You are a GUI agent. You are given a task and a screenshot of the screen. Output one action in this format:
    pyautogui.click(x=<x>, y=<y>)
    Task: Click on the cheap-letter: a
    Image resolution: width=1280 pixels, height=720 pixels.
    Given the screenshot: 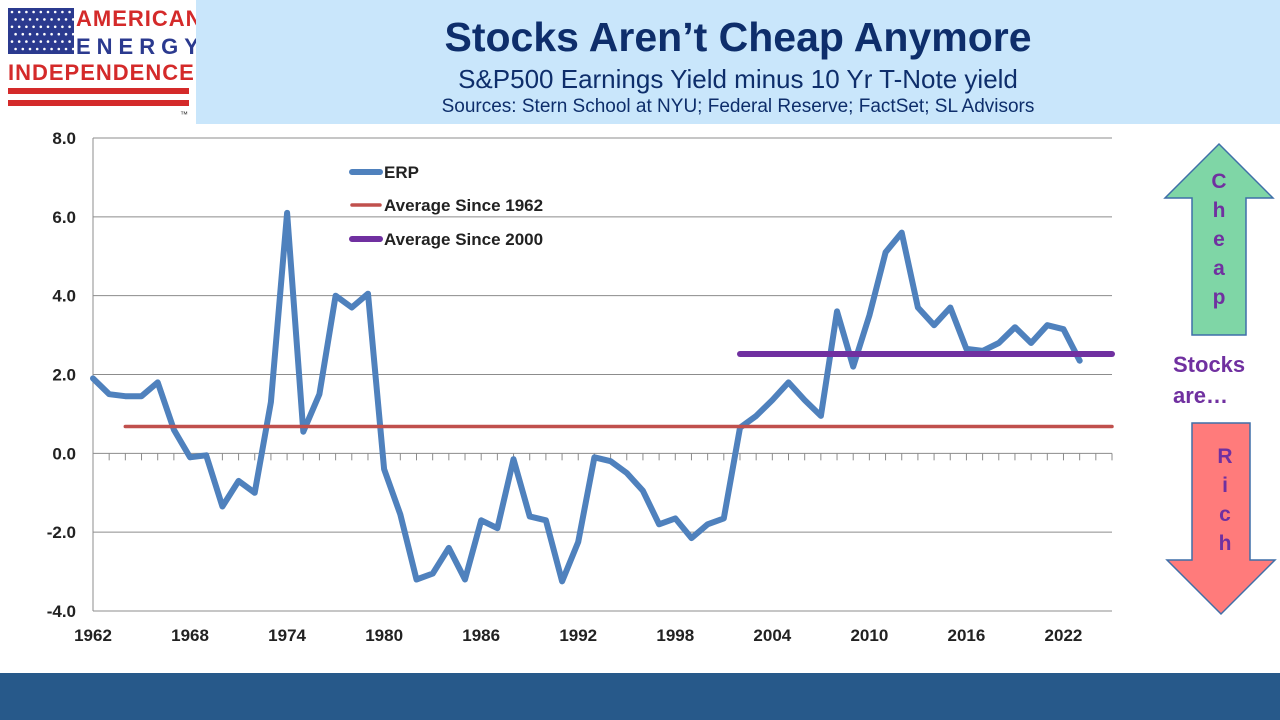 What is the action you would take?
    pyautogui.click(x=1219, y=268)
    